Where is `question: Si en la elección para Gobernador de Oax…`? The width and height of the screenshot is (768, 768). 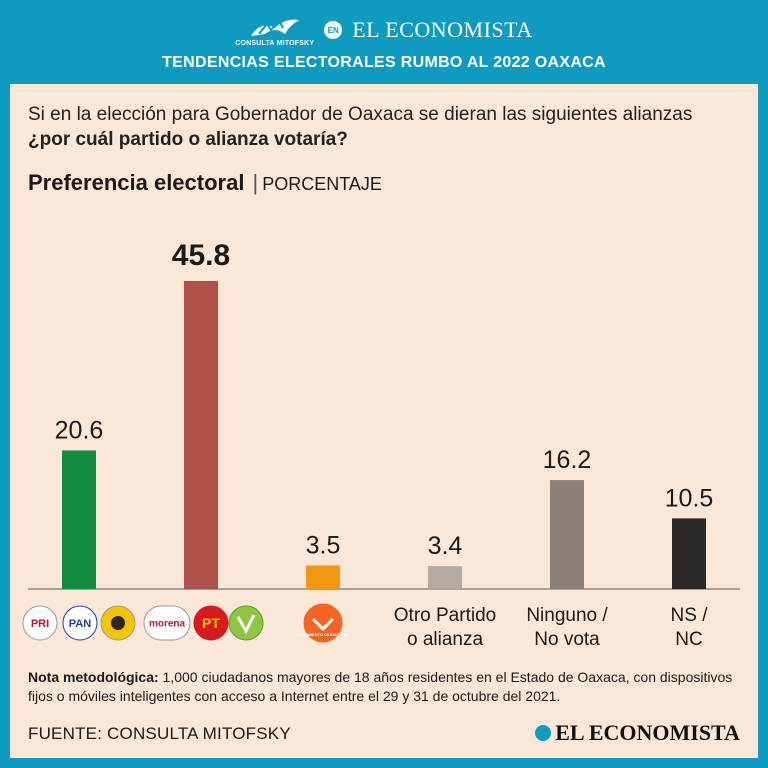 question: Si en la elección para Gobernador de Oax… is located at coordinates (378, 127).